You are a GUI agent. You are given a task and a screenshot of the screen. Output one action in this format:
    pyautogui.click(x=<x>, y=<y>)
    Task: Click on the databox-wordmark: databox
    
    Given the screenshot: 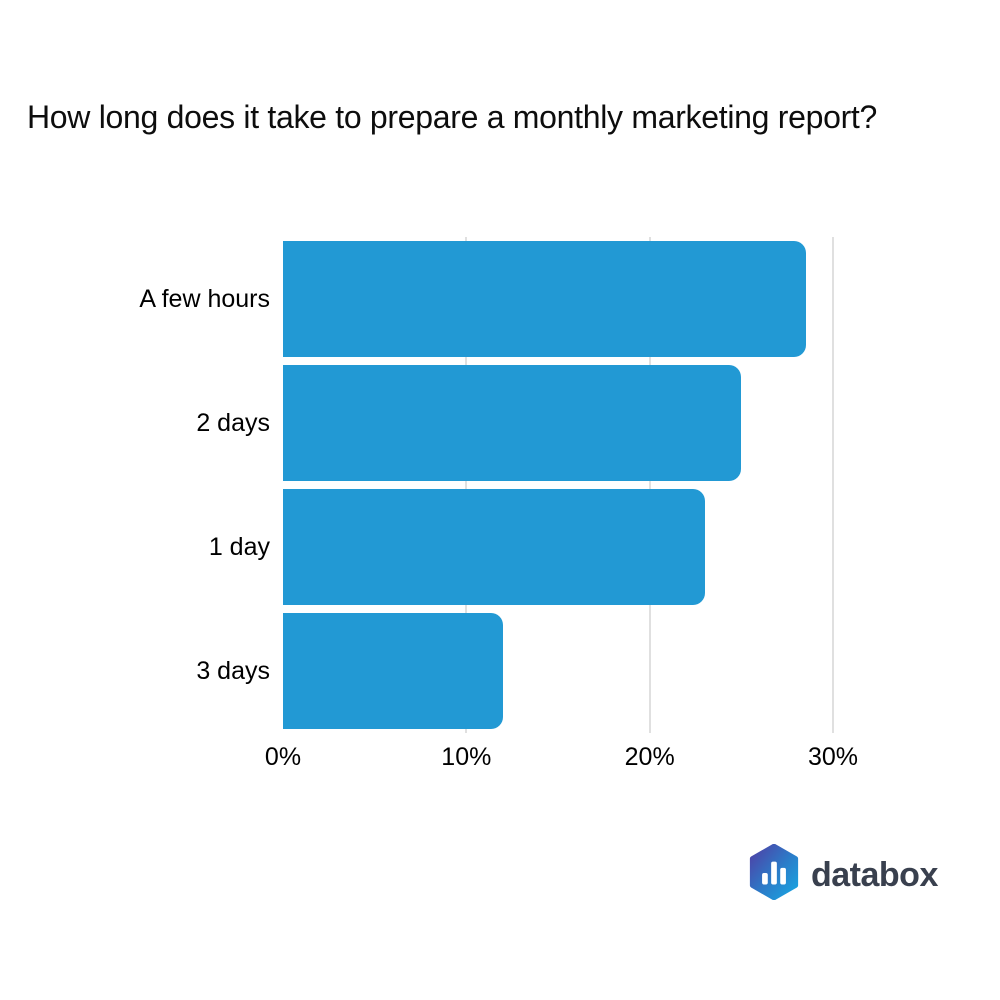 What is the action you would take?
    pyautogui.click(x=874, y=874)
    